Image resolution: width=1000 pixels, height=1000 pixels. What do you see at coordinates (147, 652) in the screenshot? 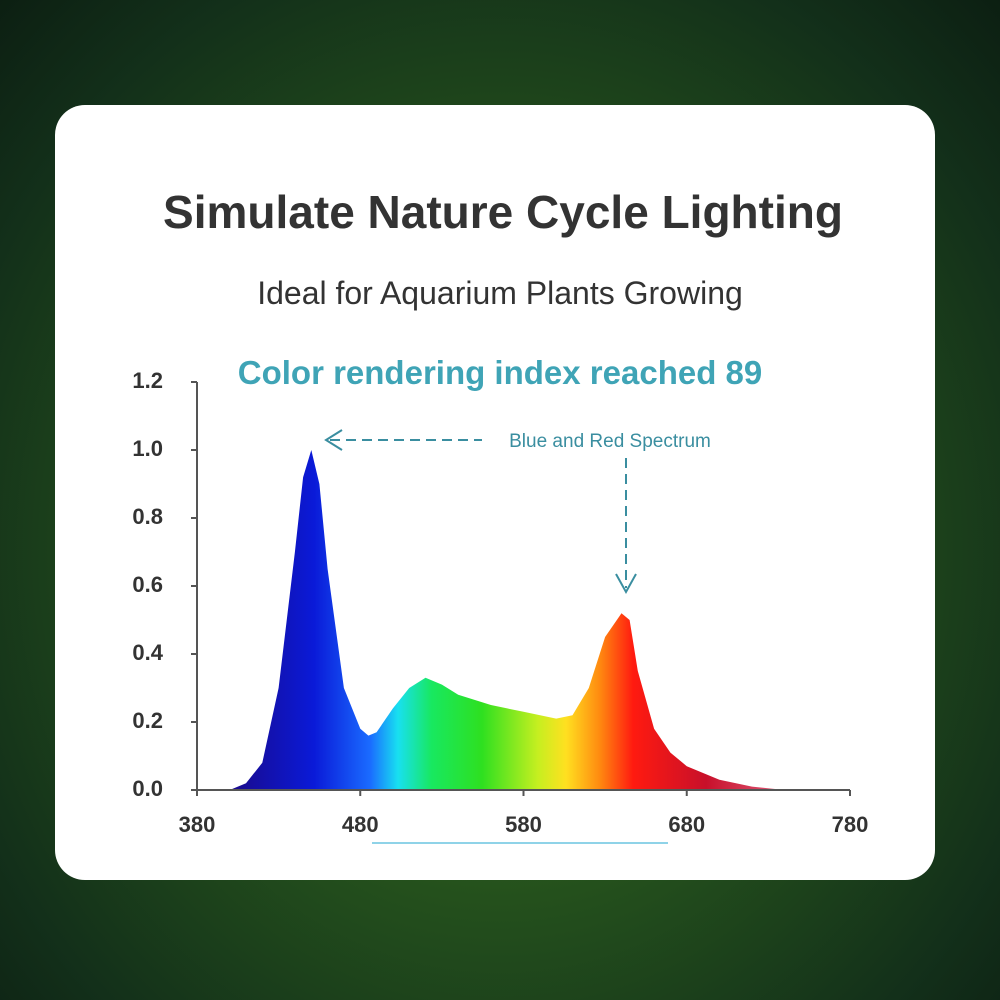
I see `y-tick-label: 0.4` at bounding box center [147, 652].